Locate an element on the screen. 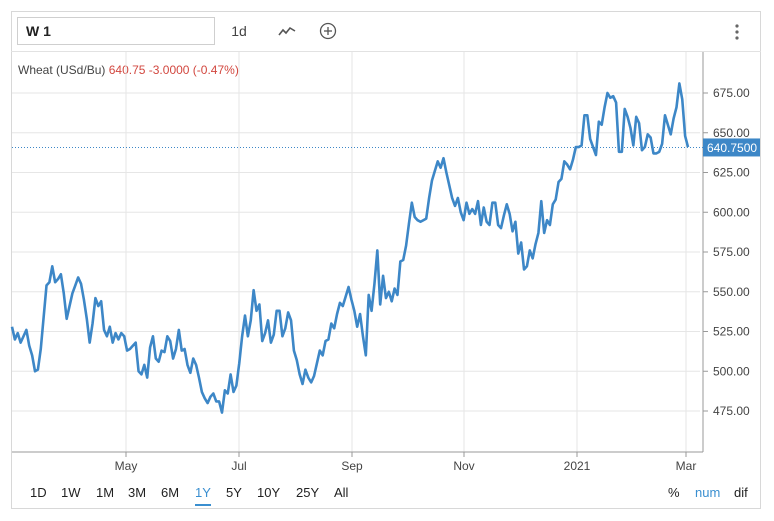 The width and height of the screenshot is (774, 521). y-tick-label: 600.00 is located at coordinates (731, 212).